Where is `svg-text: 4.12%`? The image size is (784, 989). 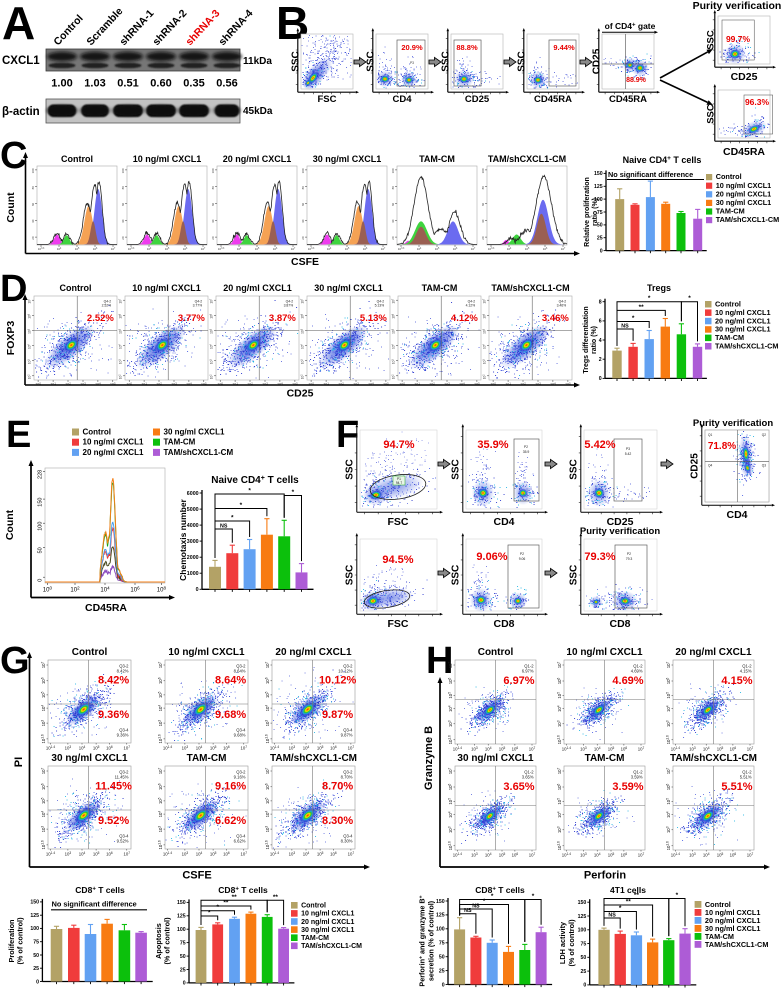
svg-text: 4.12% is located at coordinates (471, 306).